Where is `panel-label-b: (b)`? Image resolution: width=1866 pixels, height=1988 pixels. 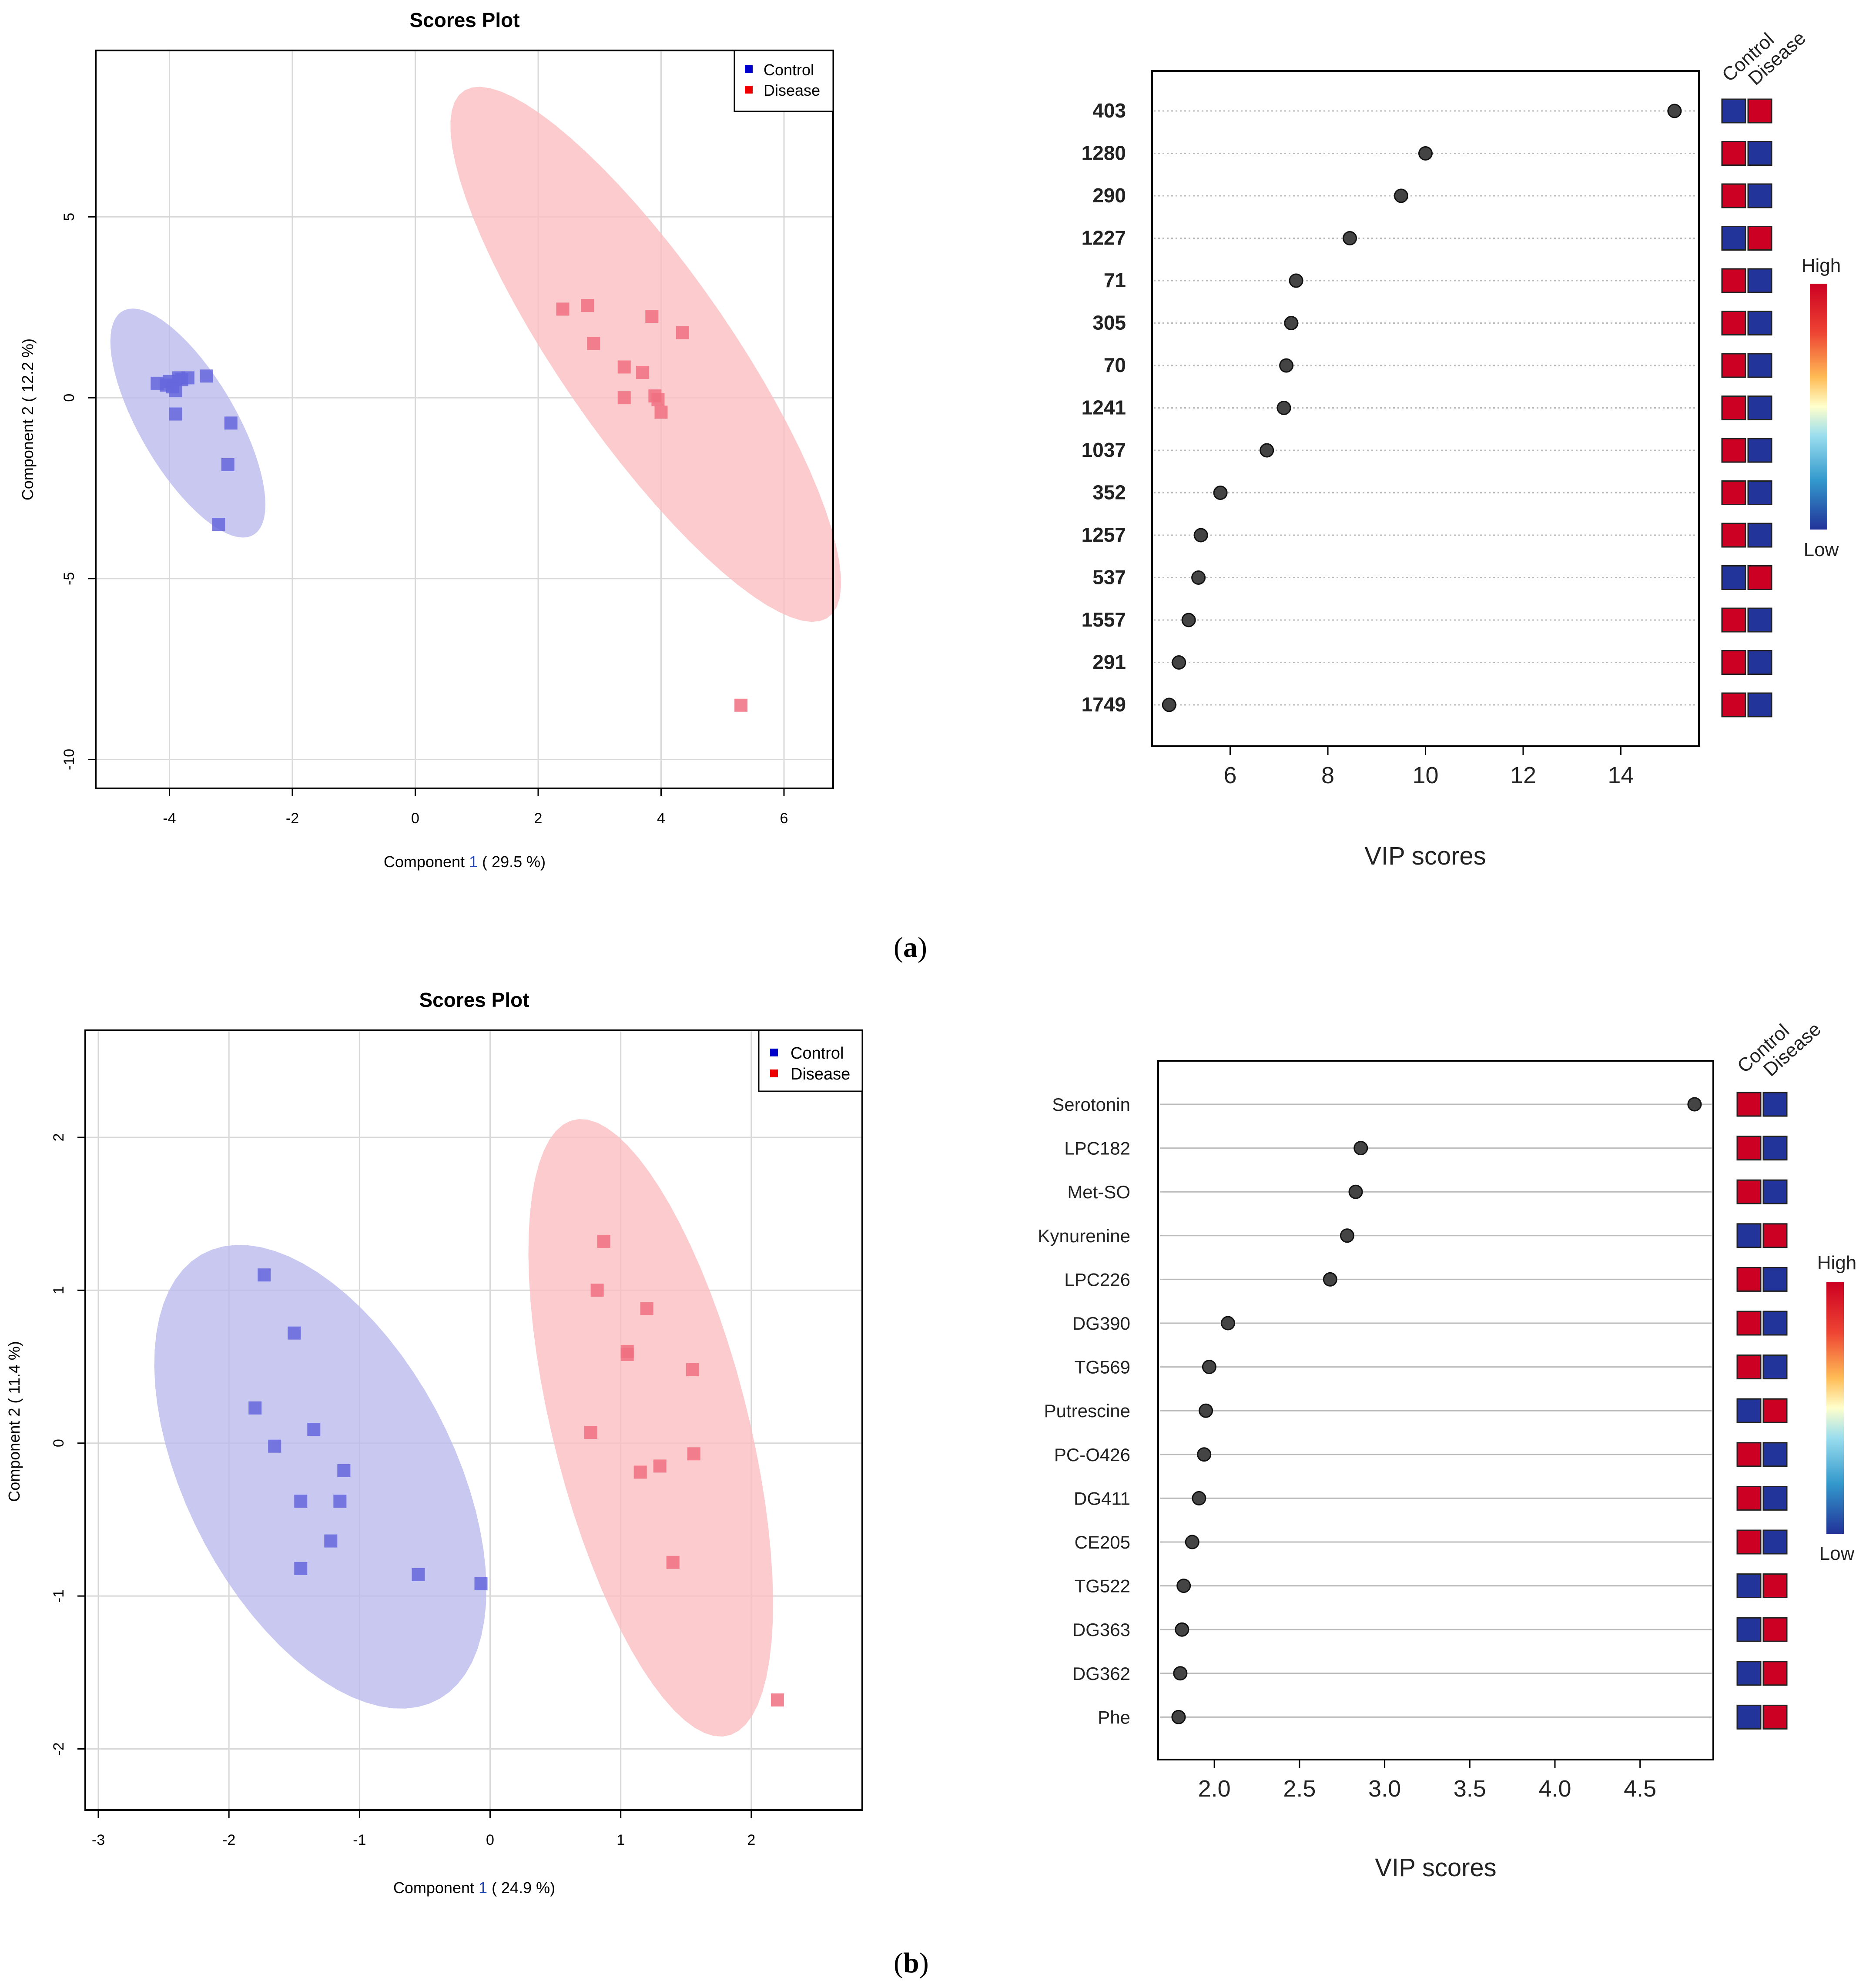
panel-label-b: (b) is located at coordinates (911, 1963).